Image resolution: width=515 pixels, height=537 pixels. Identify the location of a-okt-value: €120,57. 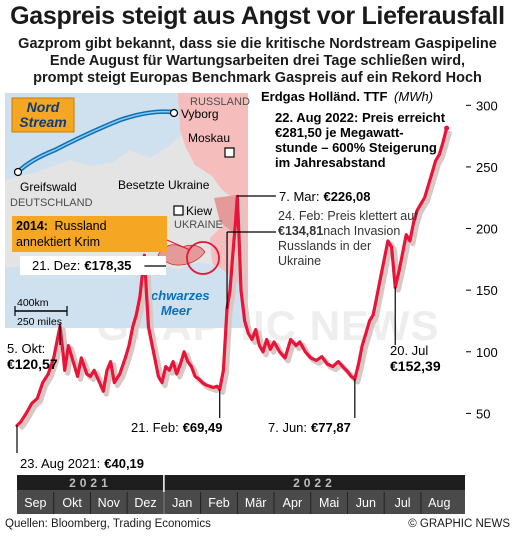
(32, 364).